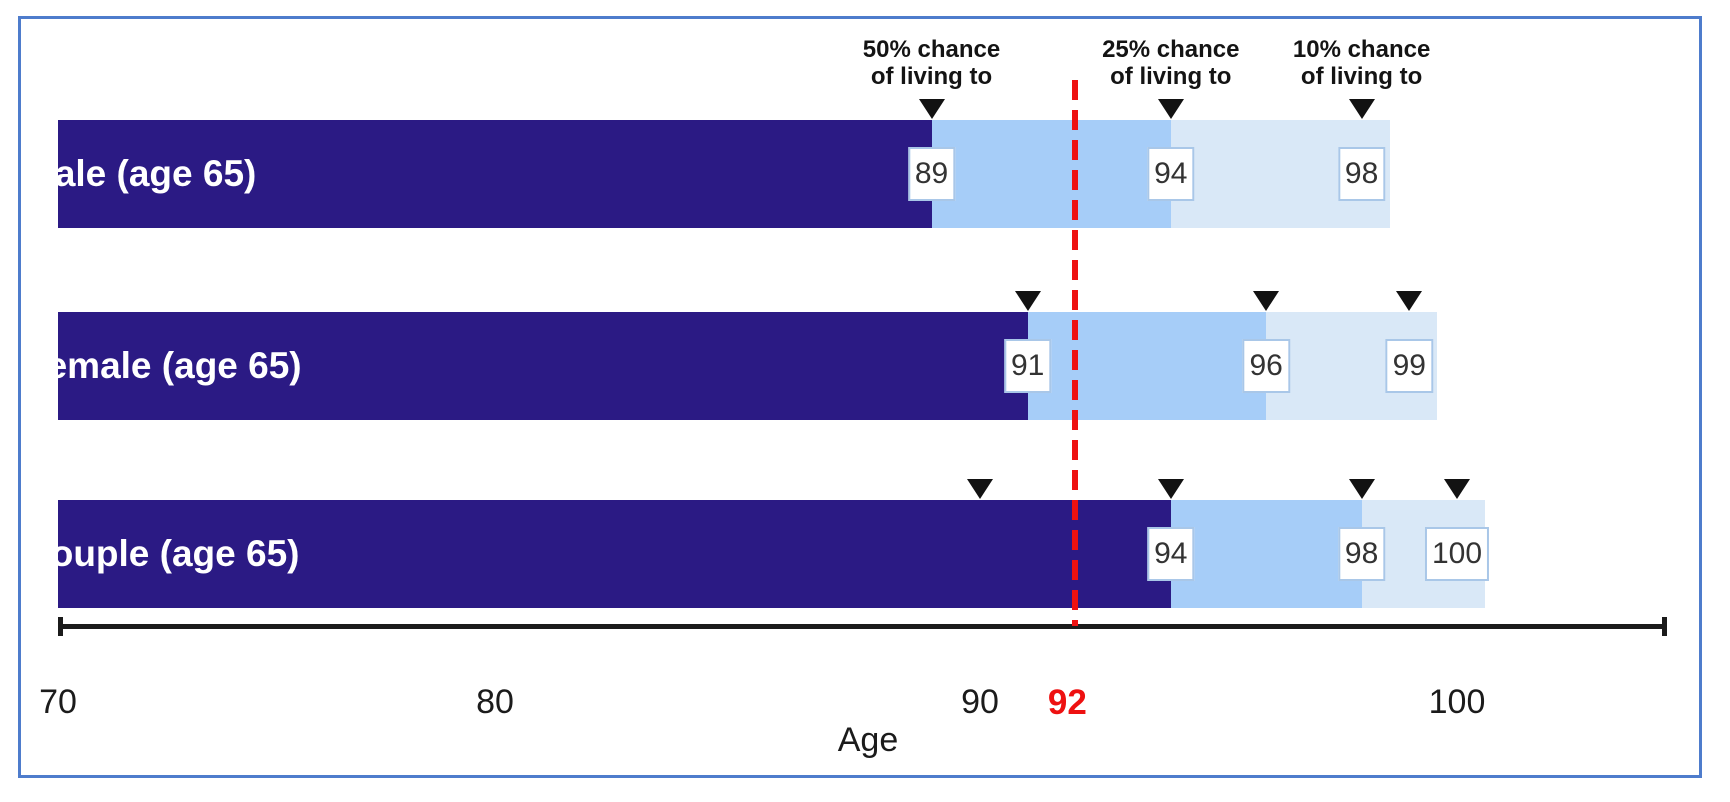  I want to click on legend-25pct: 25% chance of living to, so click(1170, 63).